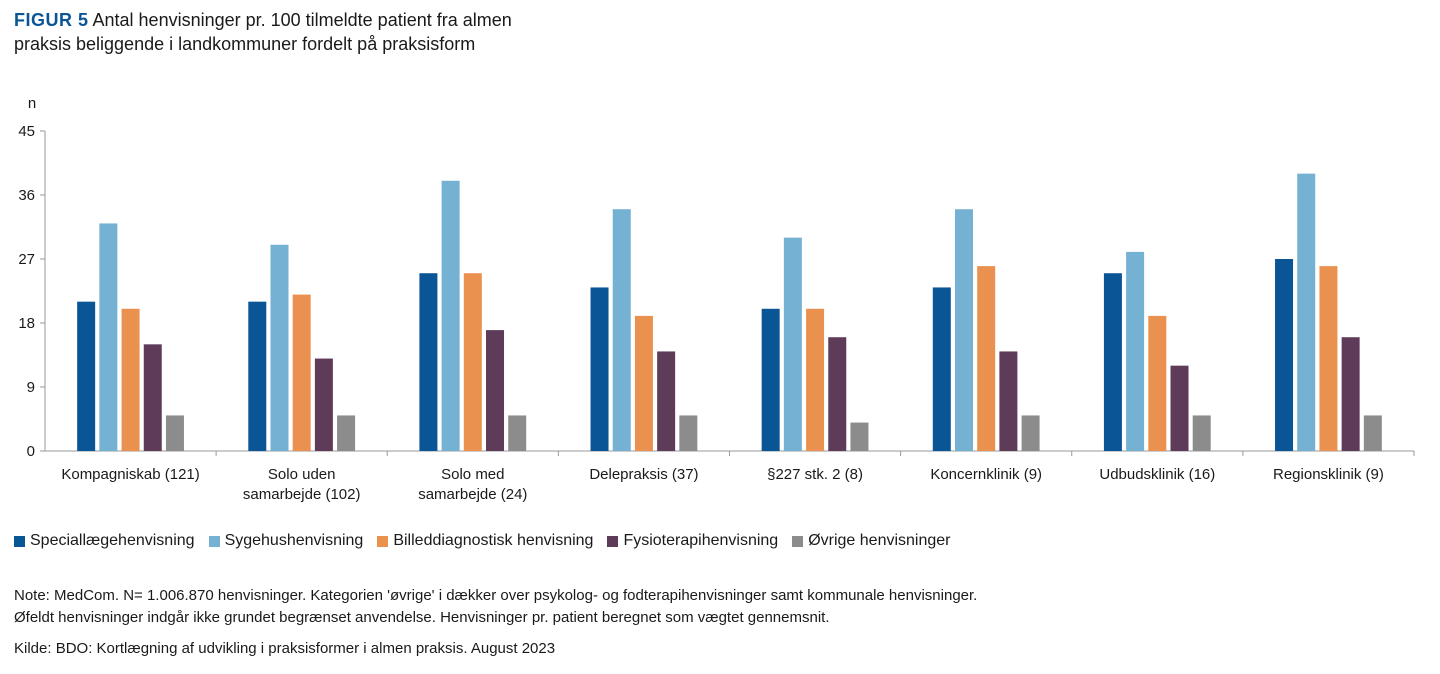  Describe the element at coordinates (26, 259) in the screenshot. I see `y-tick-label: 27` at that location.